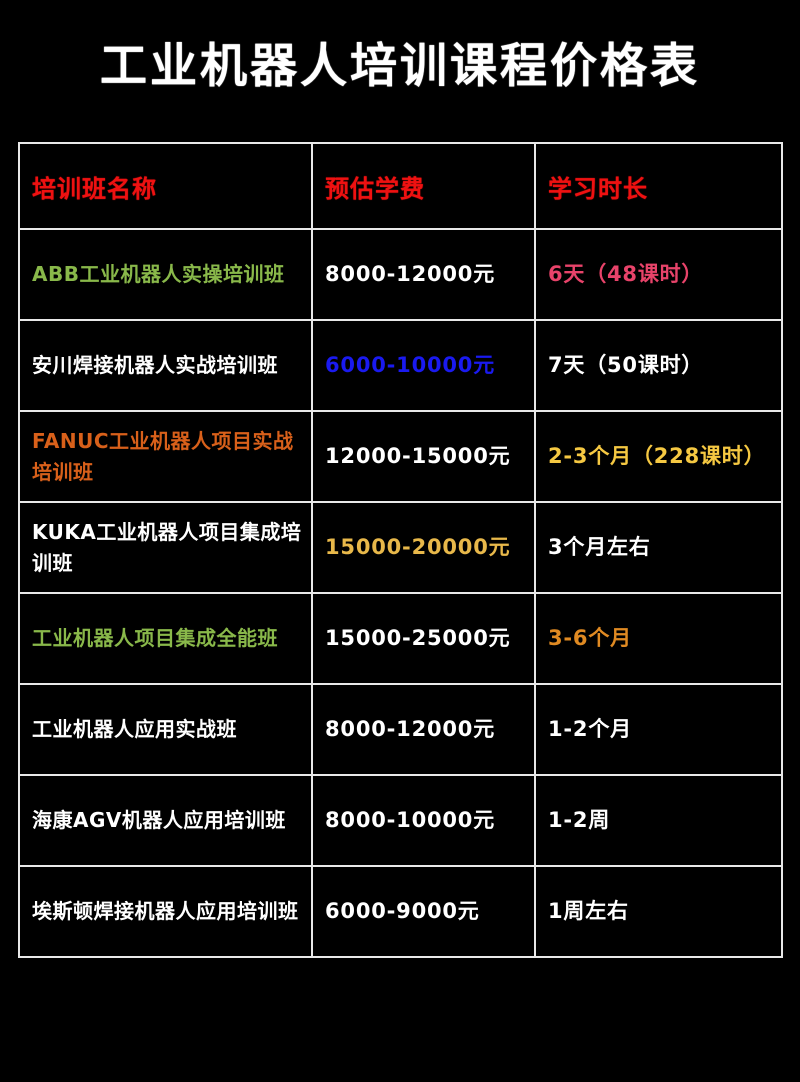 This screenshot has height=1082, width=800. I want to click on table-row: 工业机器人应用实战班 8000-12000元 1-2个月, so click(400, 729).